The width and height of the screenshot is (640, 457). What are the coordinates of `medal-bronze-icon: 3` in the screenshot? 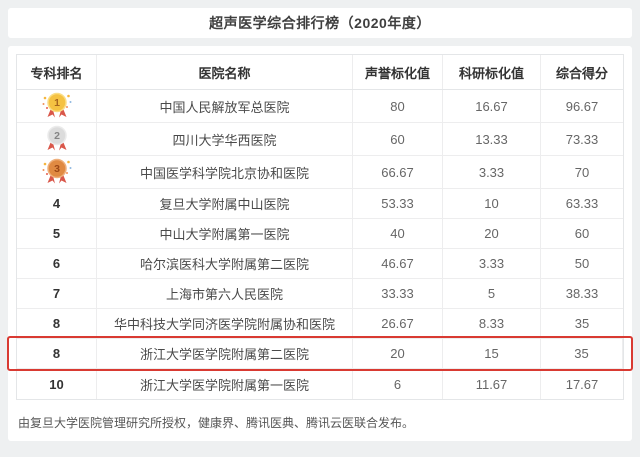 It's located at (57, 172).